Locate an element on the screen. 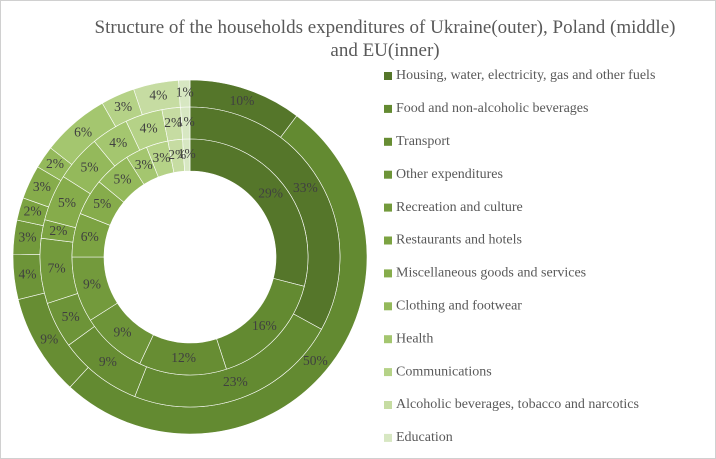  legend-label: Food and non-alcoholic beverages is located at coordinates (492, 108).